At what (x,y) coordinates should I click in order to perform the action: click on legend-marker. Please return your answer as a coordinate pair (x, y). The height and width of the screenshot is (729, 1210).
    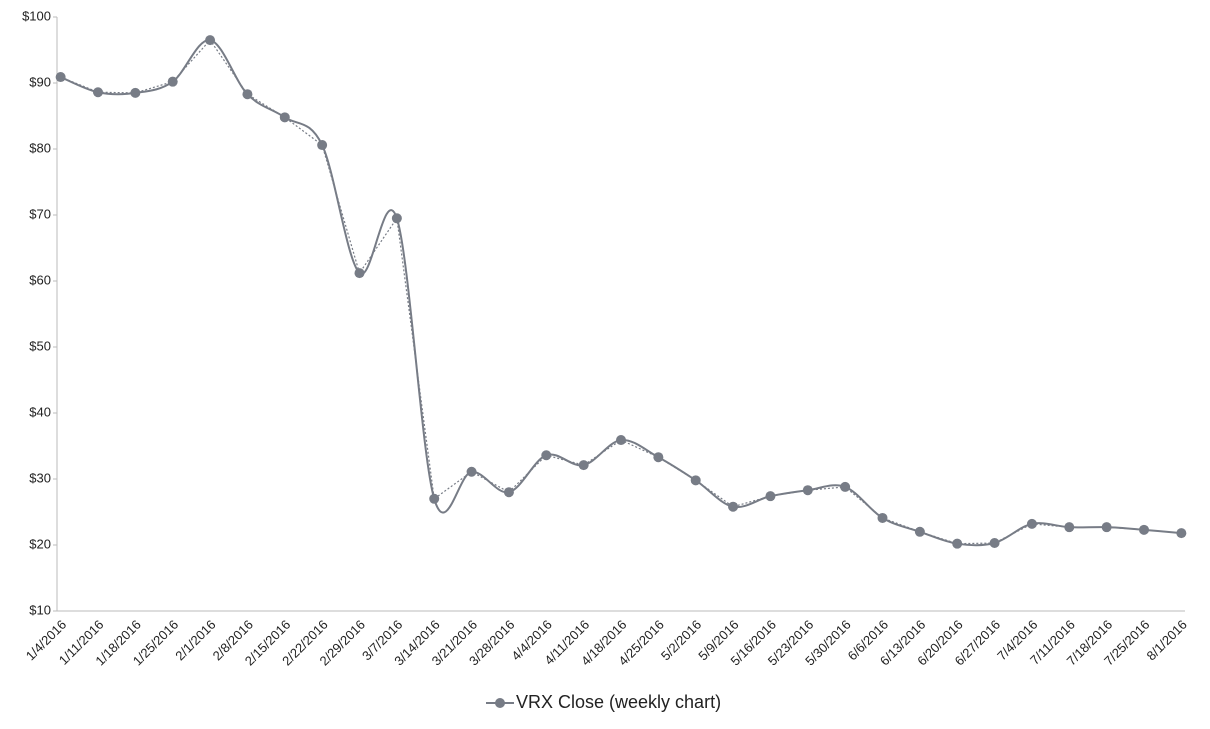
    Looking at the image, I should click on (500, 703).